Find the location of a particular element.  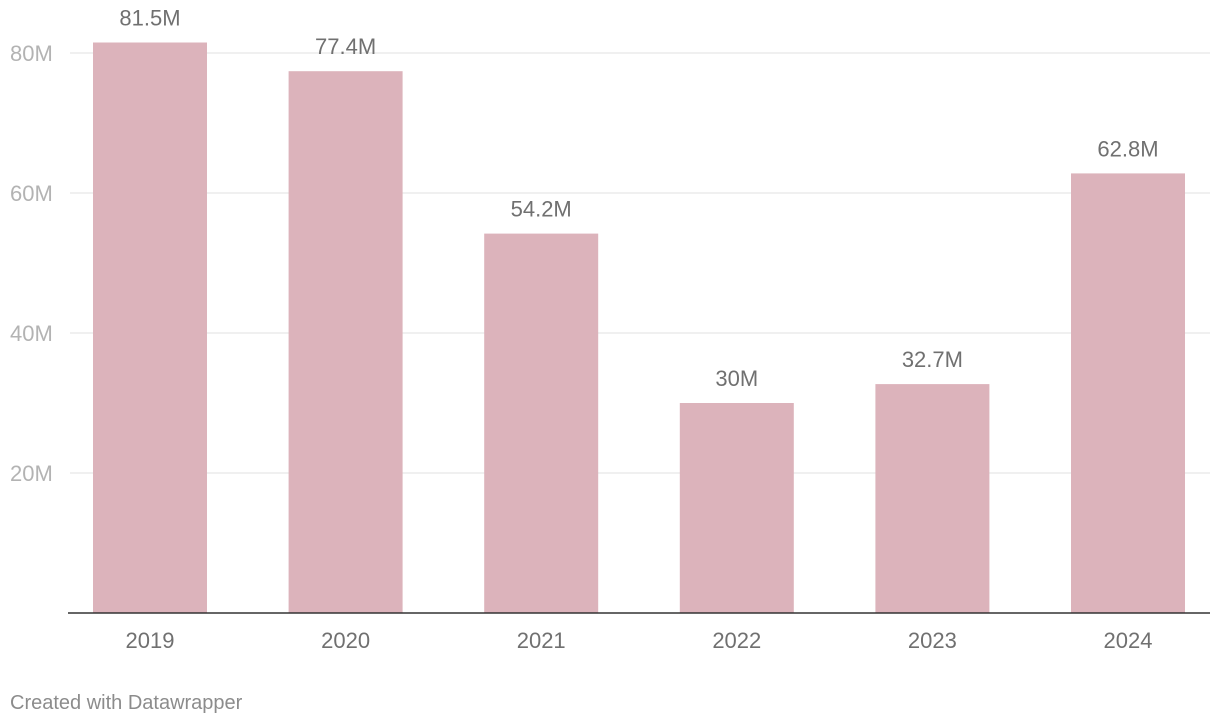

y-tick-label: 80M is located at coordinates (31, 53).